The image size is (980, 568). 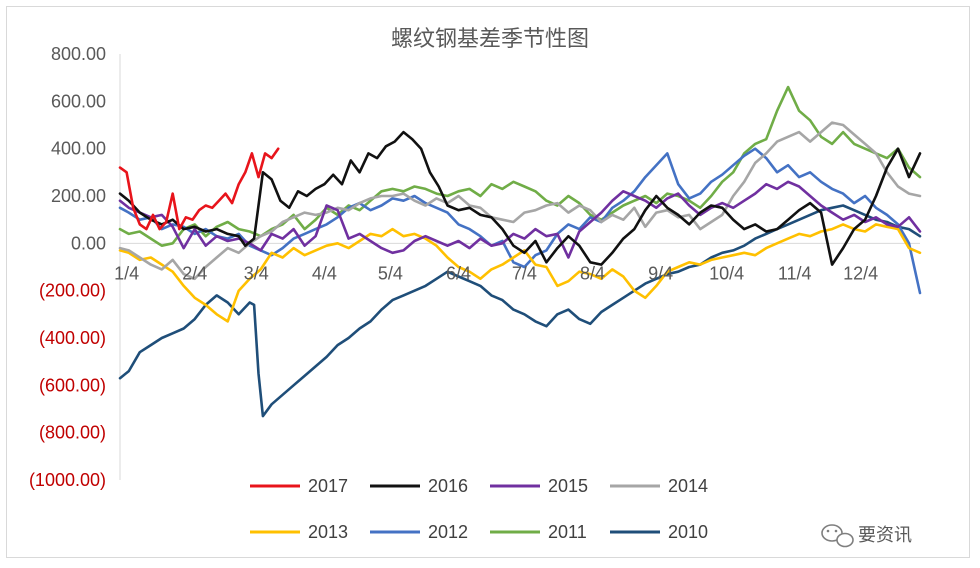 I want to click on chart-title: 螺纹钢基差季节性图, so click(x=490, y=39).